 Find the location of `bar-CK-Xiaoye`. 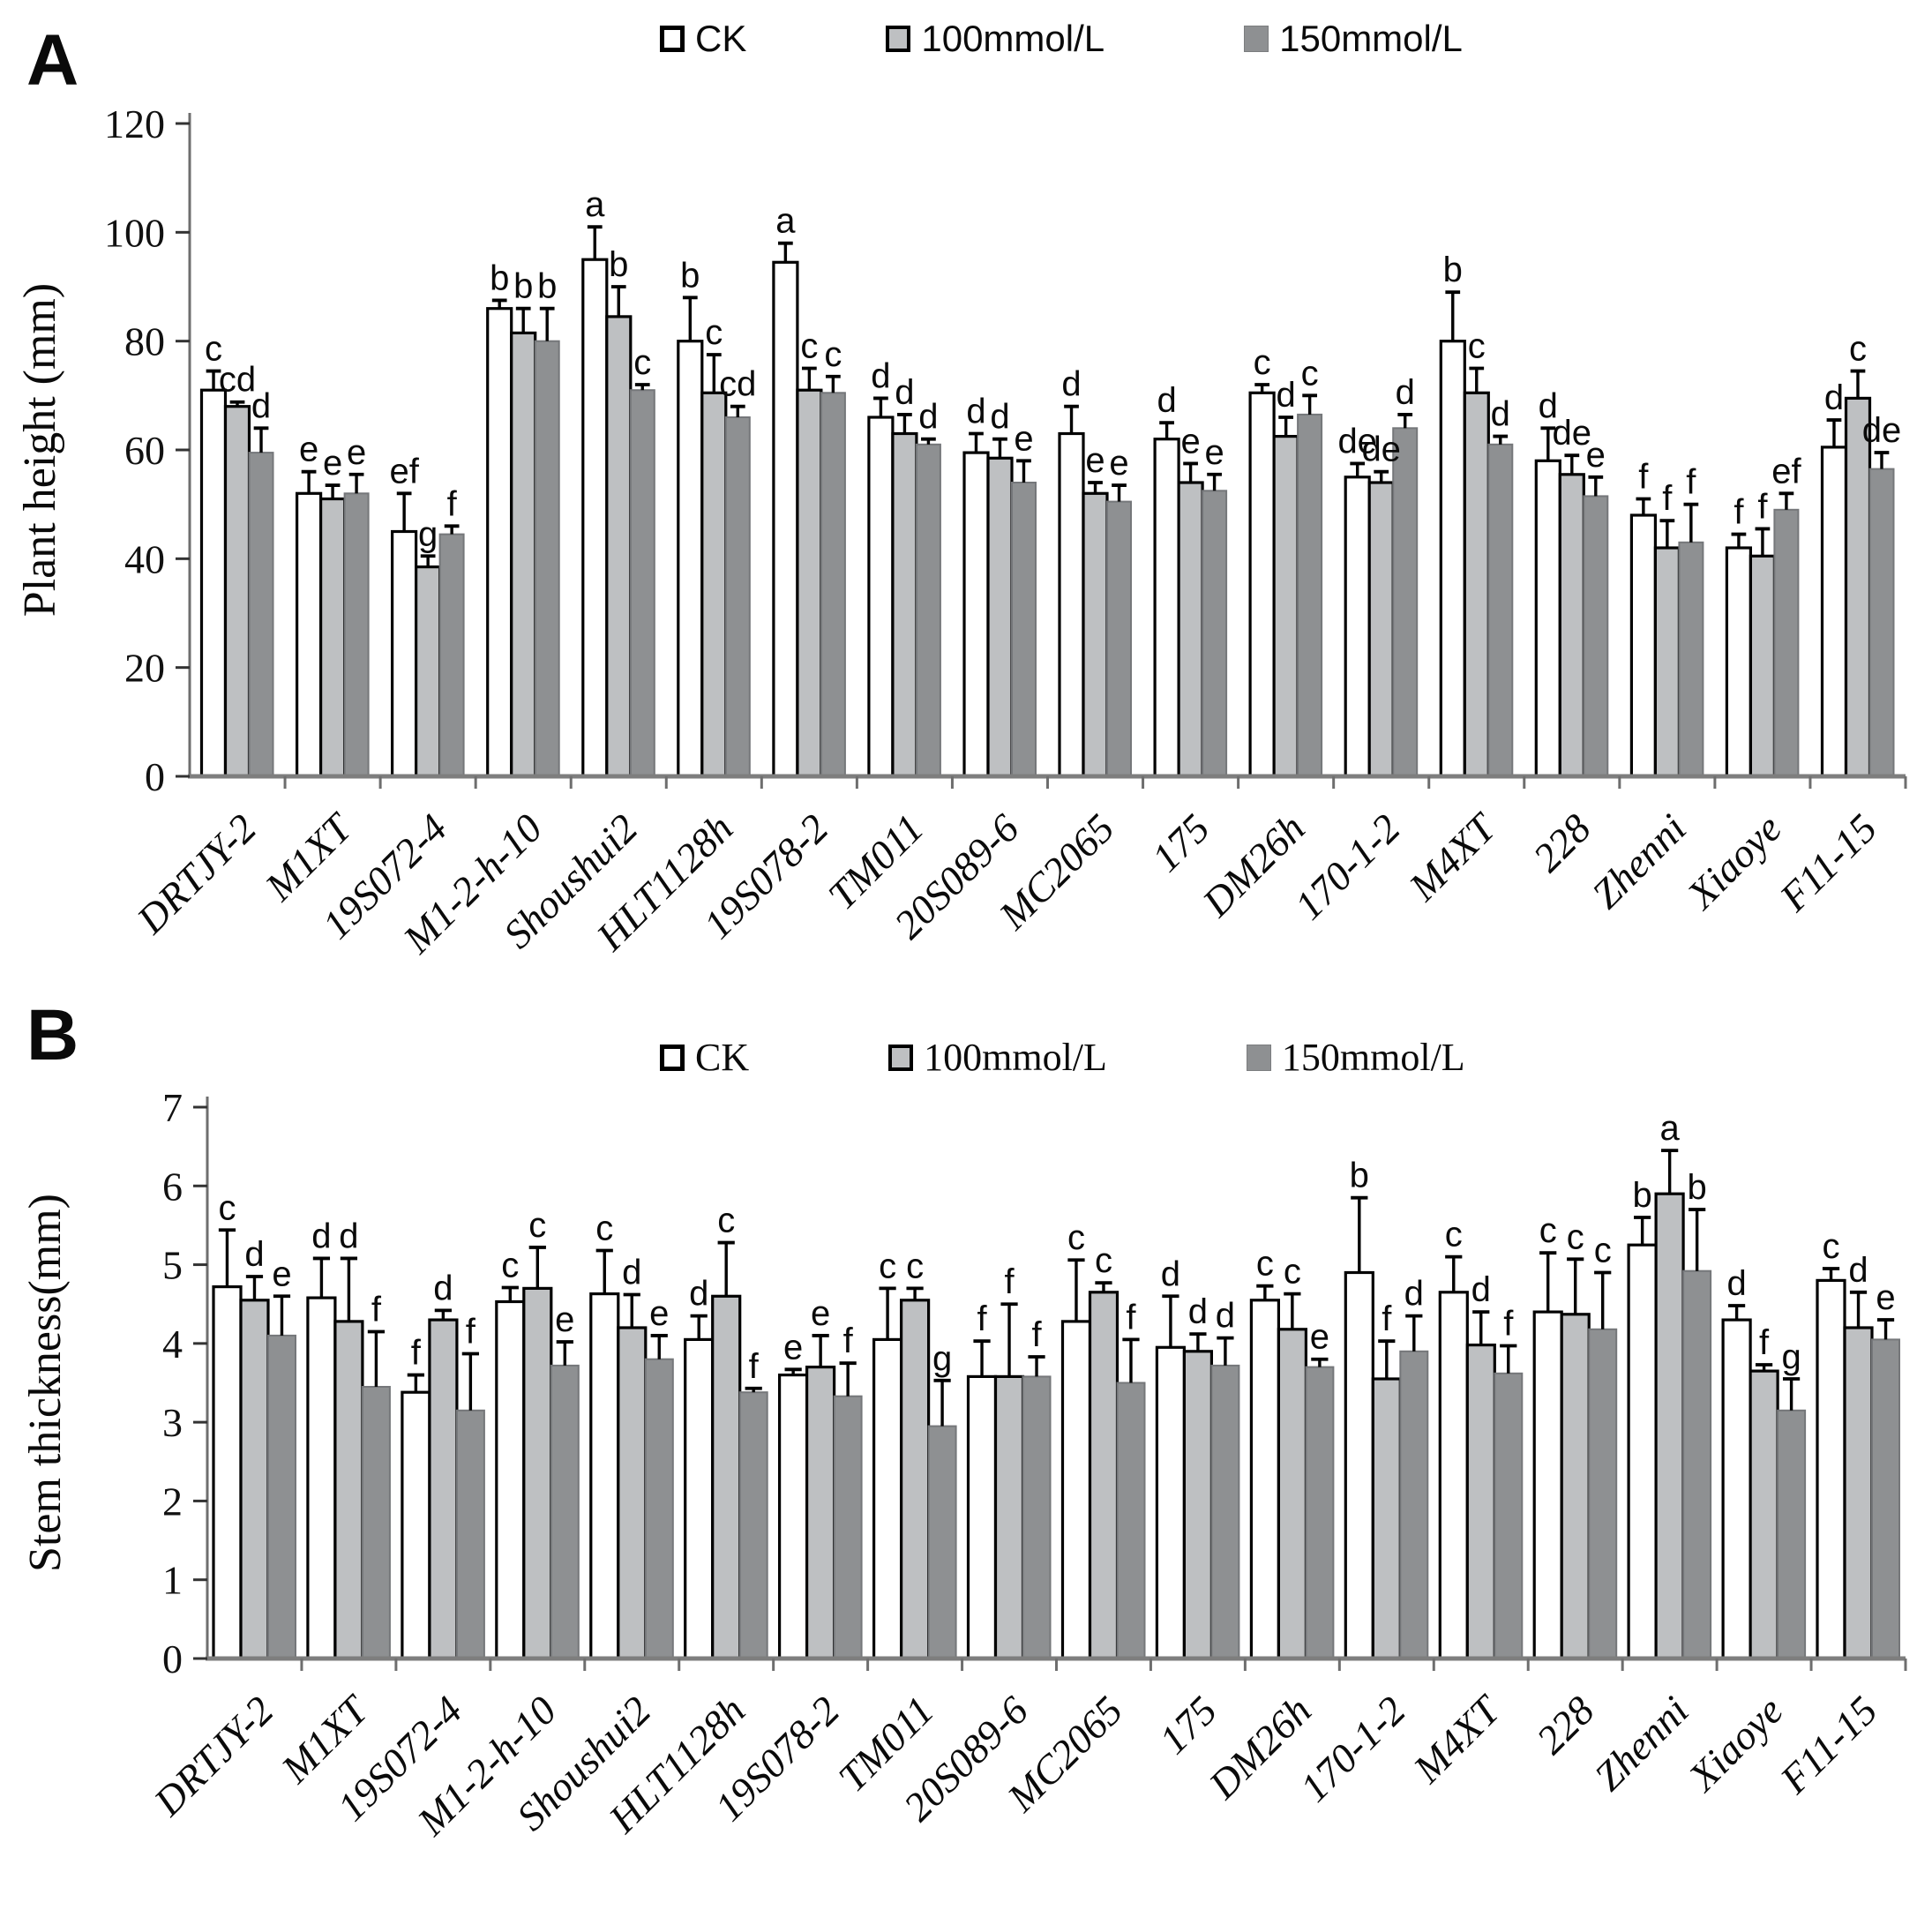

bar-CK-Xiaoye is located at coordinates (1737, 1489).